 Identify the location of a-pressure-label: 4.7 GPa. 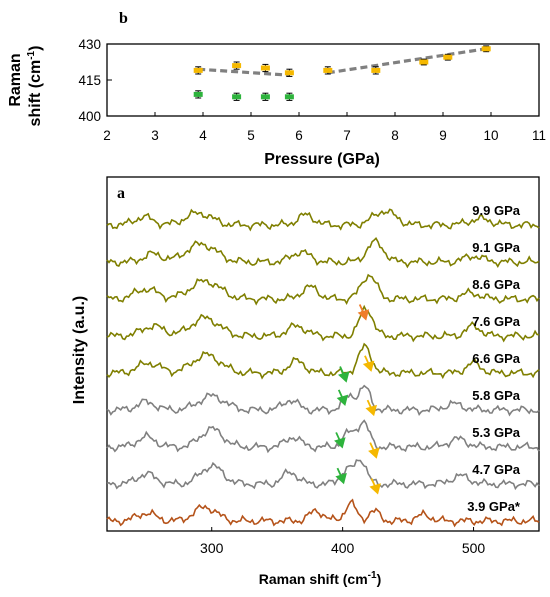
(496, 469).